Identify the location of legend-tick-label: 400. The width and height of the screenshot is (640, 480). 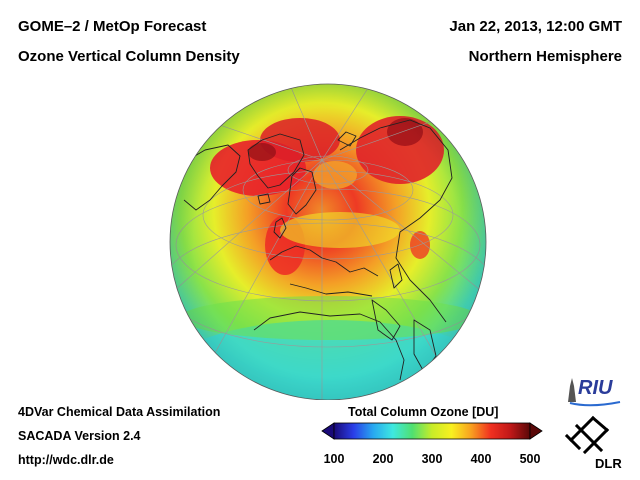
(481, 459).